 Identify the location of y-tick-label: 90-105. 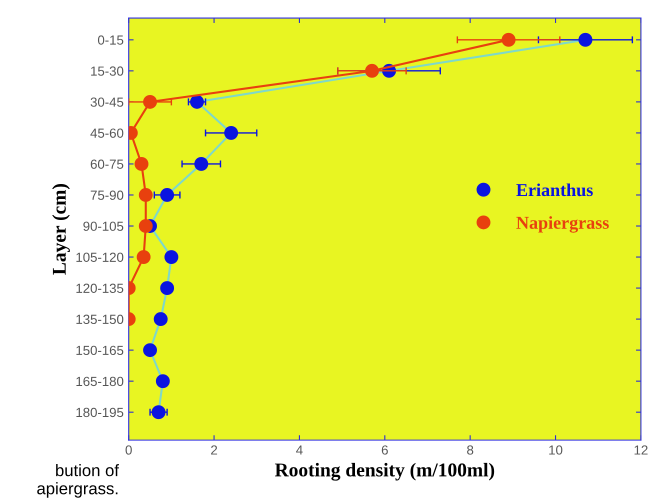
(103, 226).